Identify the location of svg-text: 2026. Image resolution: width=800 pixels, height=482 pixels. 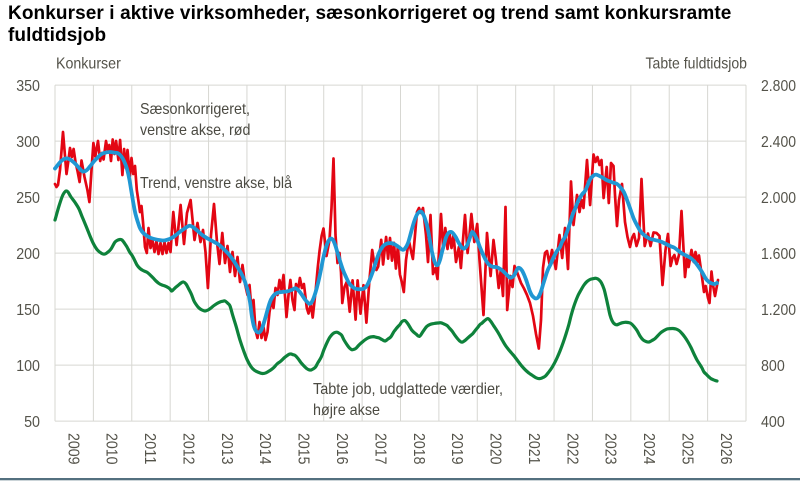
(725, 449).